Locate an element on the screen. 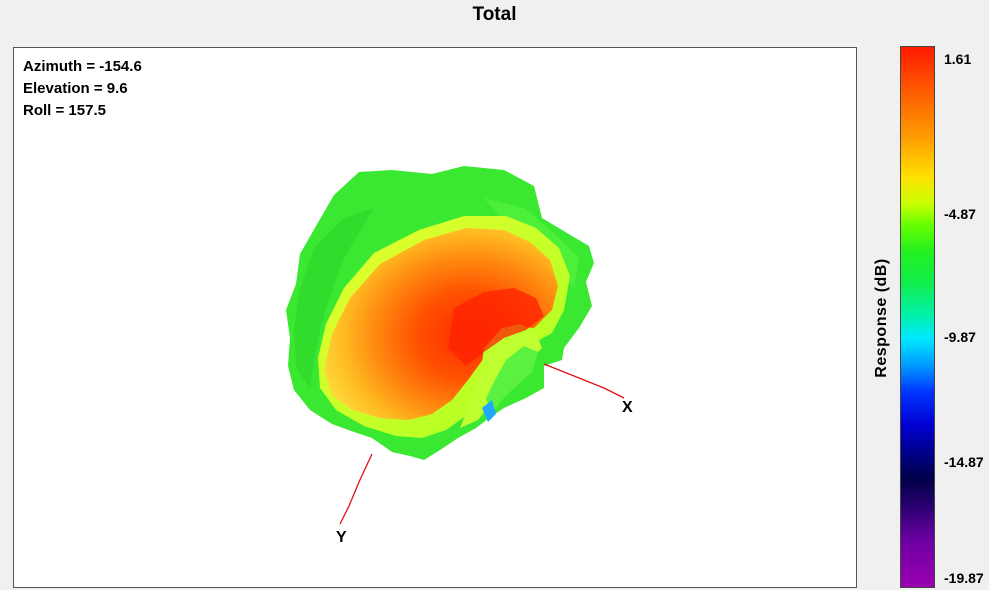 The image size is (989, 590). colorbar-tick-max: 1.61 is located at coordinates (958, 59).